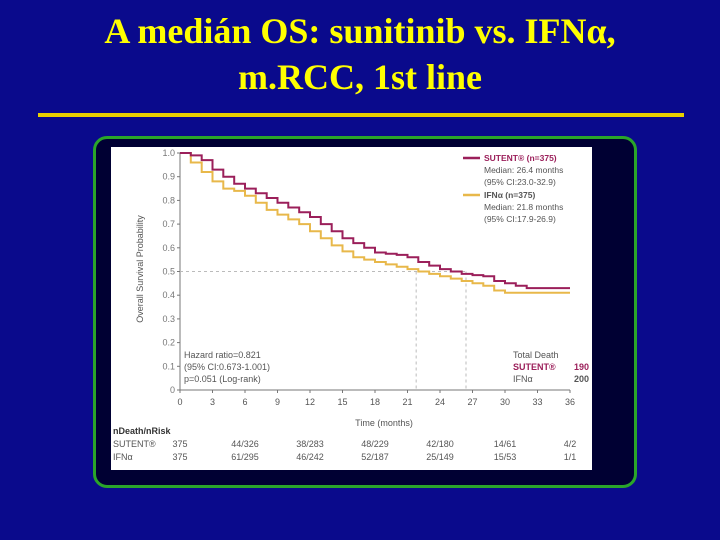  Describe the element at coordinates (222, 379) in the screenshot. I see `hazard-line-3: p=0.051 (Log-rank)` at that location.